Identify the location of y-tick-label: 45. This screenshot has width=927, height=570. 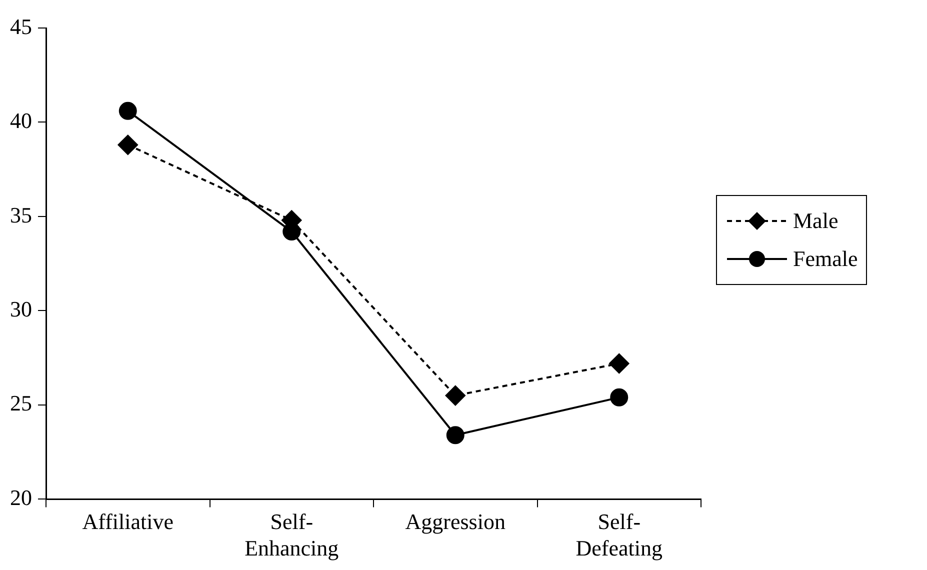
(21, 26).